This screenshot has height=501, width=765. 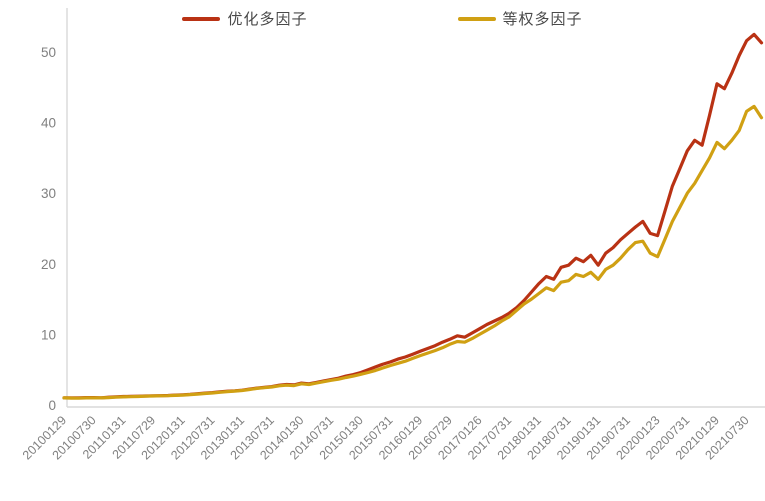 I want to click on legend-swatch-optimized-line, so click(x=201, y=18).